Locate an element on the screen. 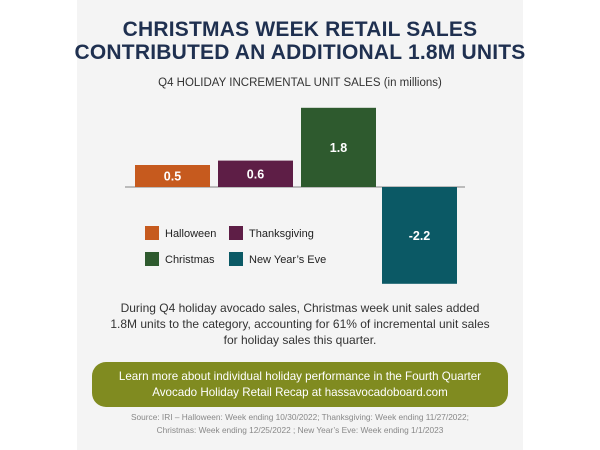  bar-value-label: 1.8 is located at coordinates (338, 148).